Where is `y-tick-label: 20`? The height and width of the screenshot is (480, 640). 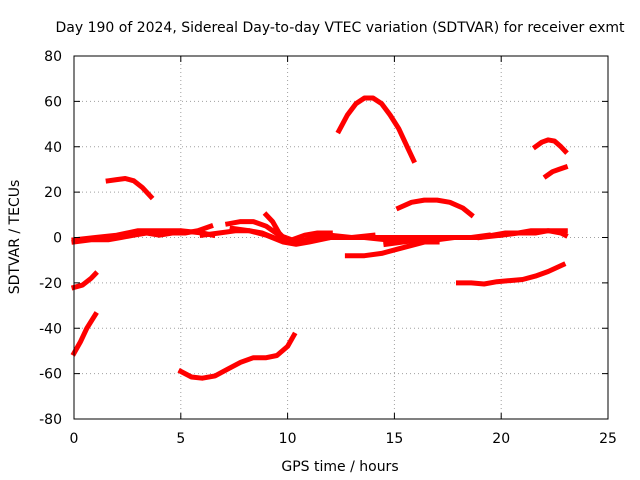
y-tick-label: 20 is located at coordinates (53, 193).